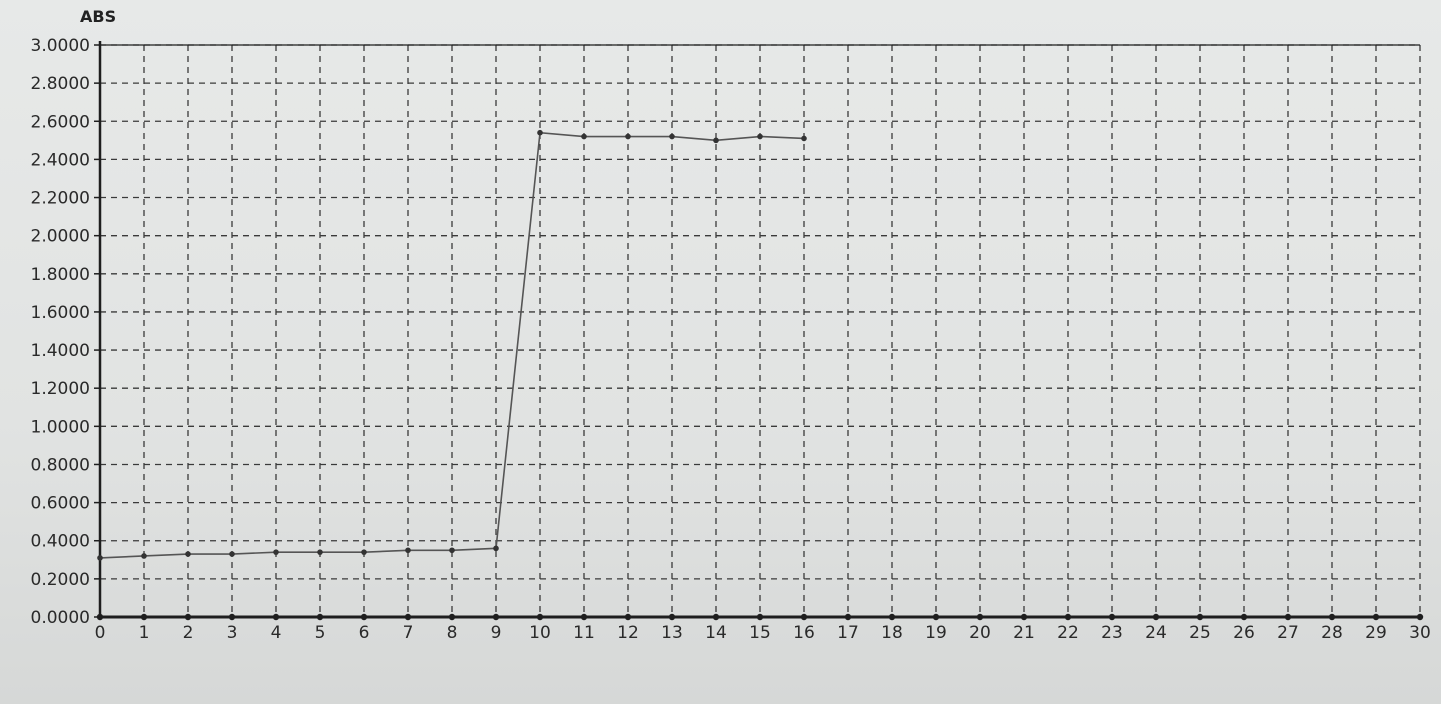  Describe the element at coordinates (232, 633) in the screenshot. I see `x-tick-label: 3` at that location.